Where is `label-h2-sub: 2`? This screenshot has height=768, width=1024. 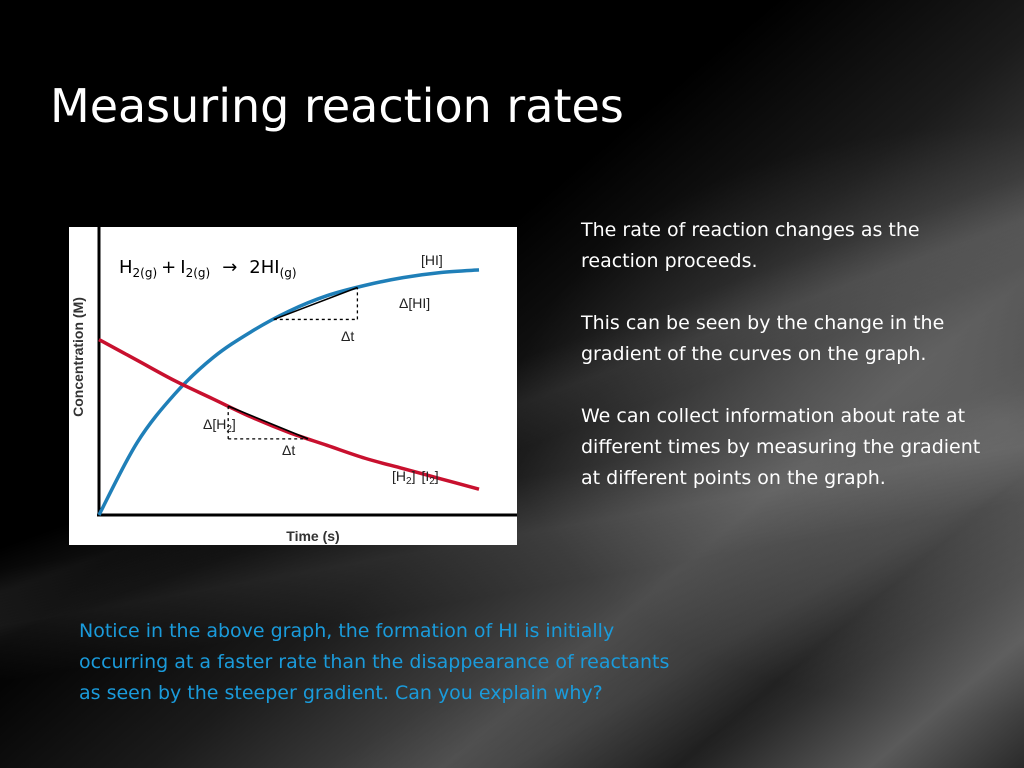
label-h2-sub: 2 is located at coordinates (409, 481).